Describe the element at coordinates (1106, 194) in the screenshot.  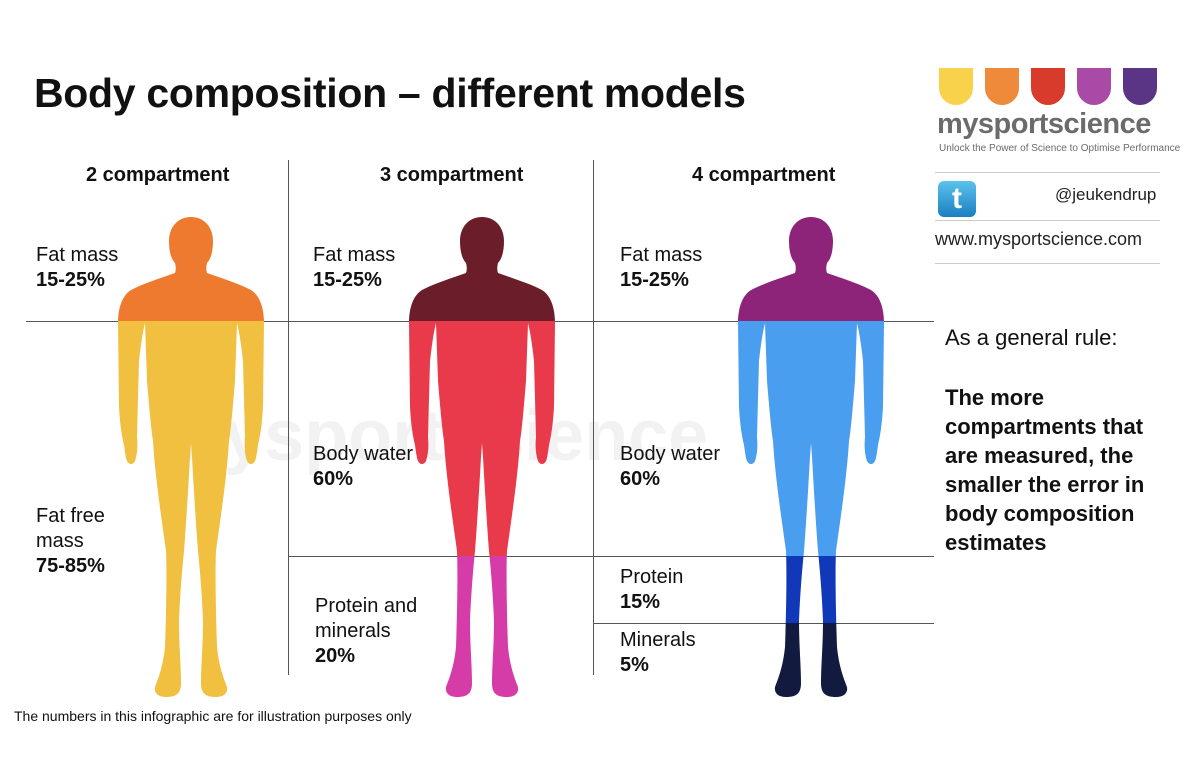
I see `twitter-handle: @jeukendrup` at that location.